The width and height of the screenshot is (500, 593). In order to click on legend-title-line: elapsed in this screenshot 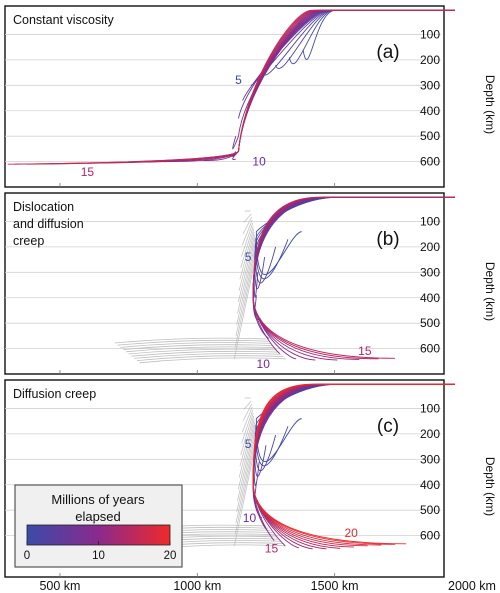, I will do `click(98, 516)`.